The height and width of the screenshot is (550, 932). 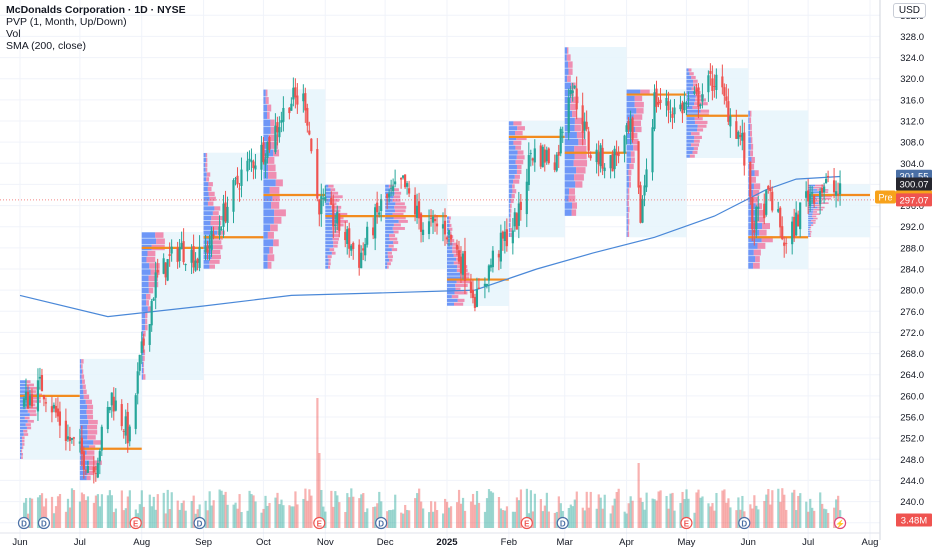 What do you see at coordinates (46, 46) in the screenshot?
I see `indicator-sma: SMA (200, close)` at bounding box center [46, 46].